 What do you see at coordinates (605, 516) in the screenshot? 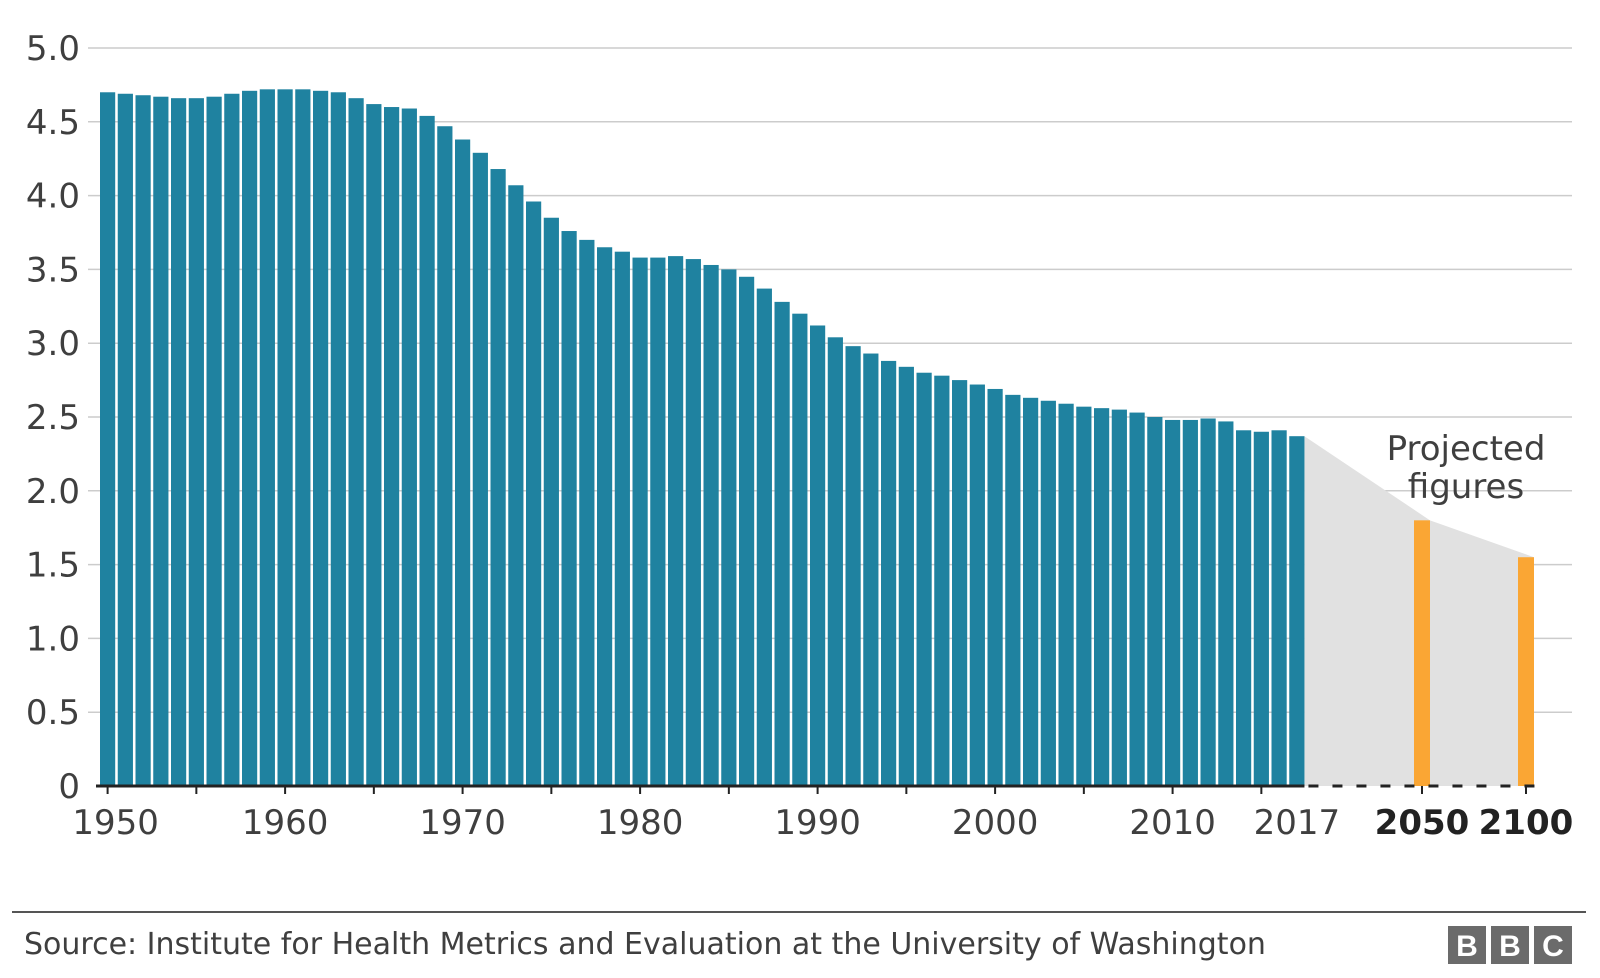
I see `bar-1978` at bounding box center [605, 516].